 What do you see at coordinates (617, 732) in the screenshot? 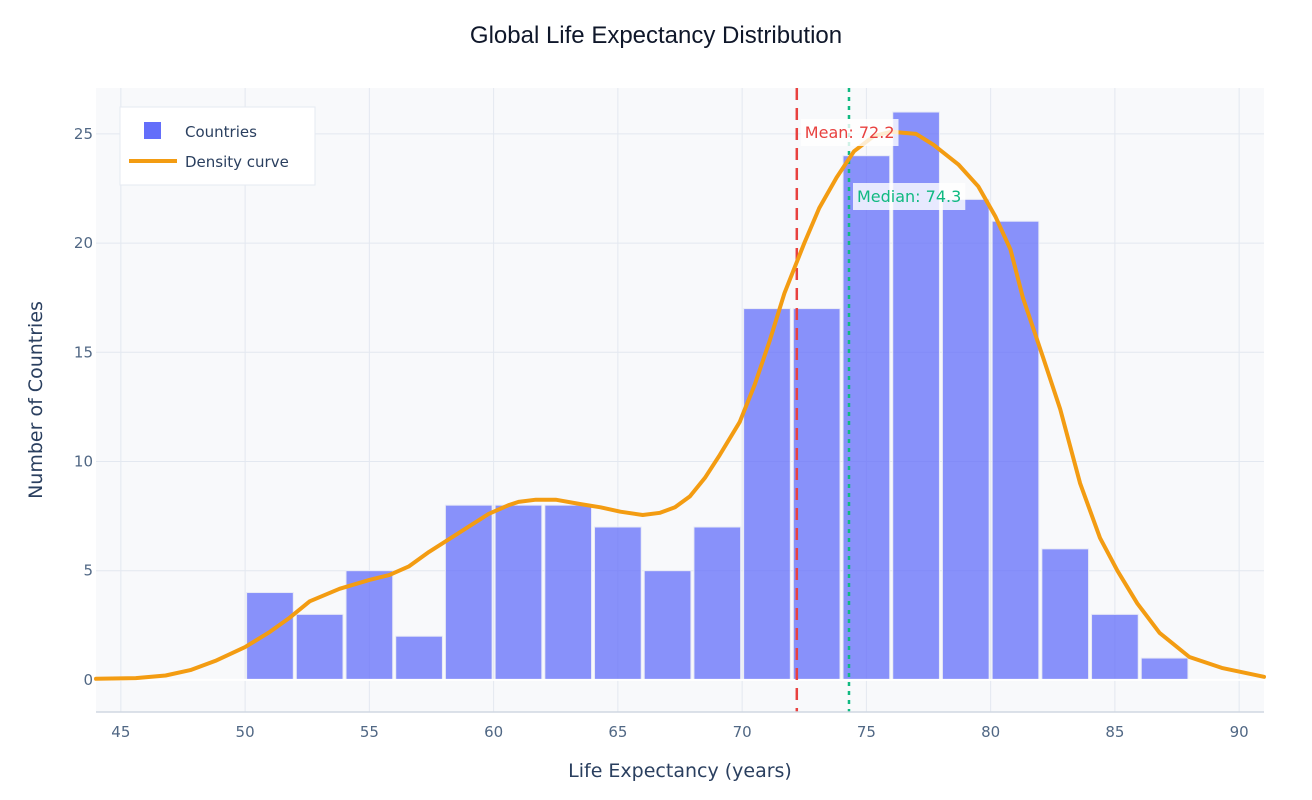
I see `x-tick-label: 65` at bounding box center [617, 732].